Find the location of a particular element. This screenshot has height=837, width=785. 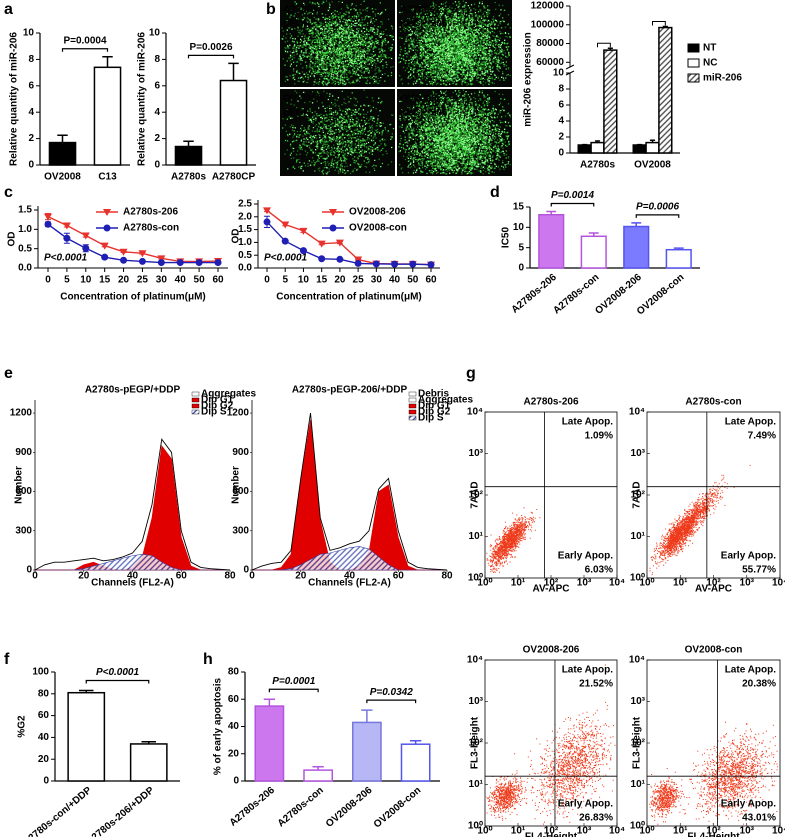

annotation: P=0.0026 is located at coordinates (211, 47).